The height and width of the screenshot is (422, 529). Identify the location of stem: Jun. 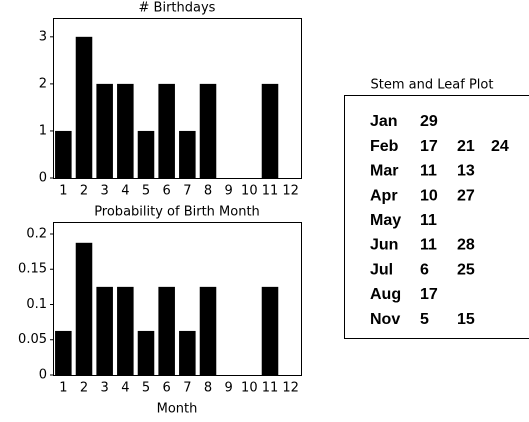
(384, 245).